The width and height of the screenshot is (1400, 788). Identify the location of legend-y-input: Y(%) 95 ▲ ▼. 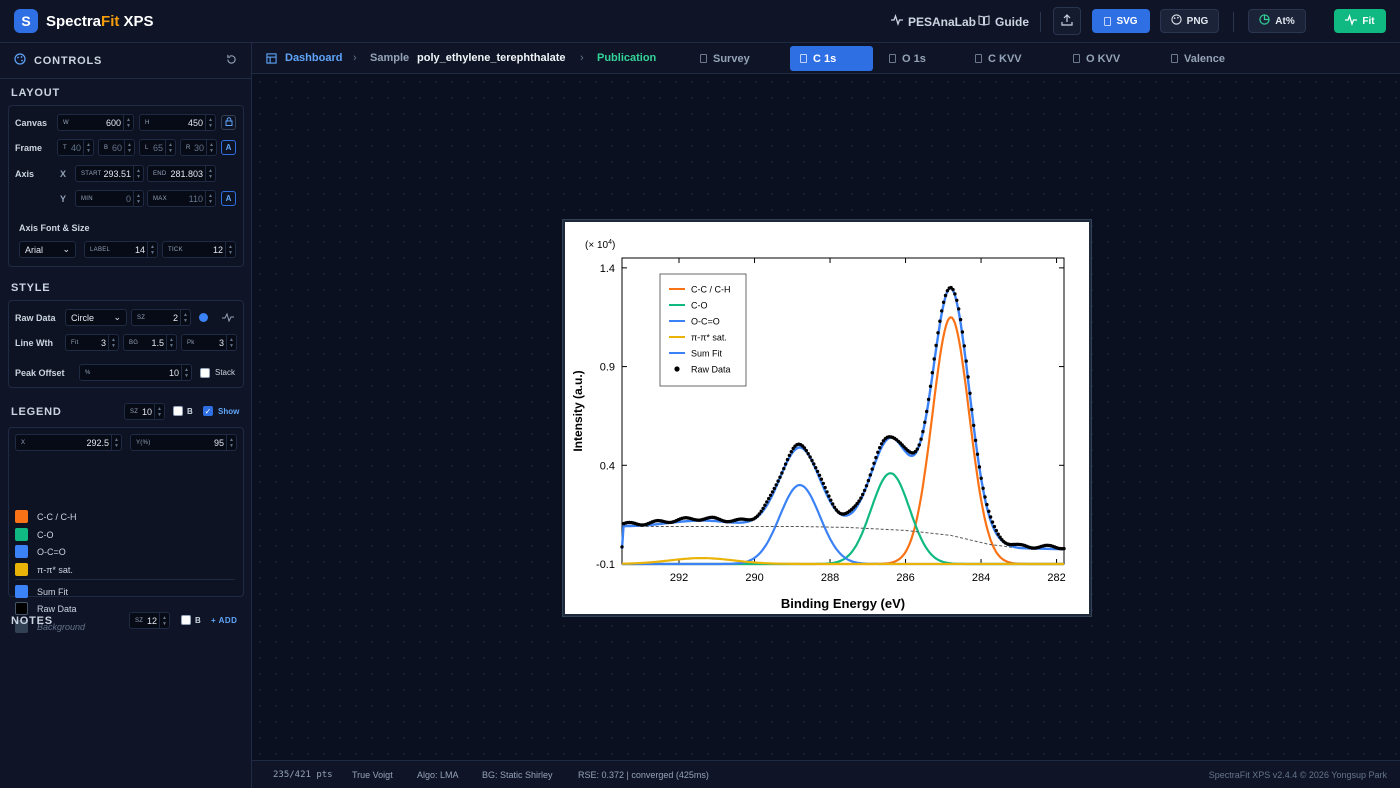
(183, 442).